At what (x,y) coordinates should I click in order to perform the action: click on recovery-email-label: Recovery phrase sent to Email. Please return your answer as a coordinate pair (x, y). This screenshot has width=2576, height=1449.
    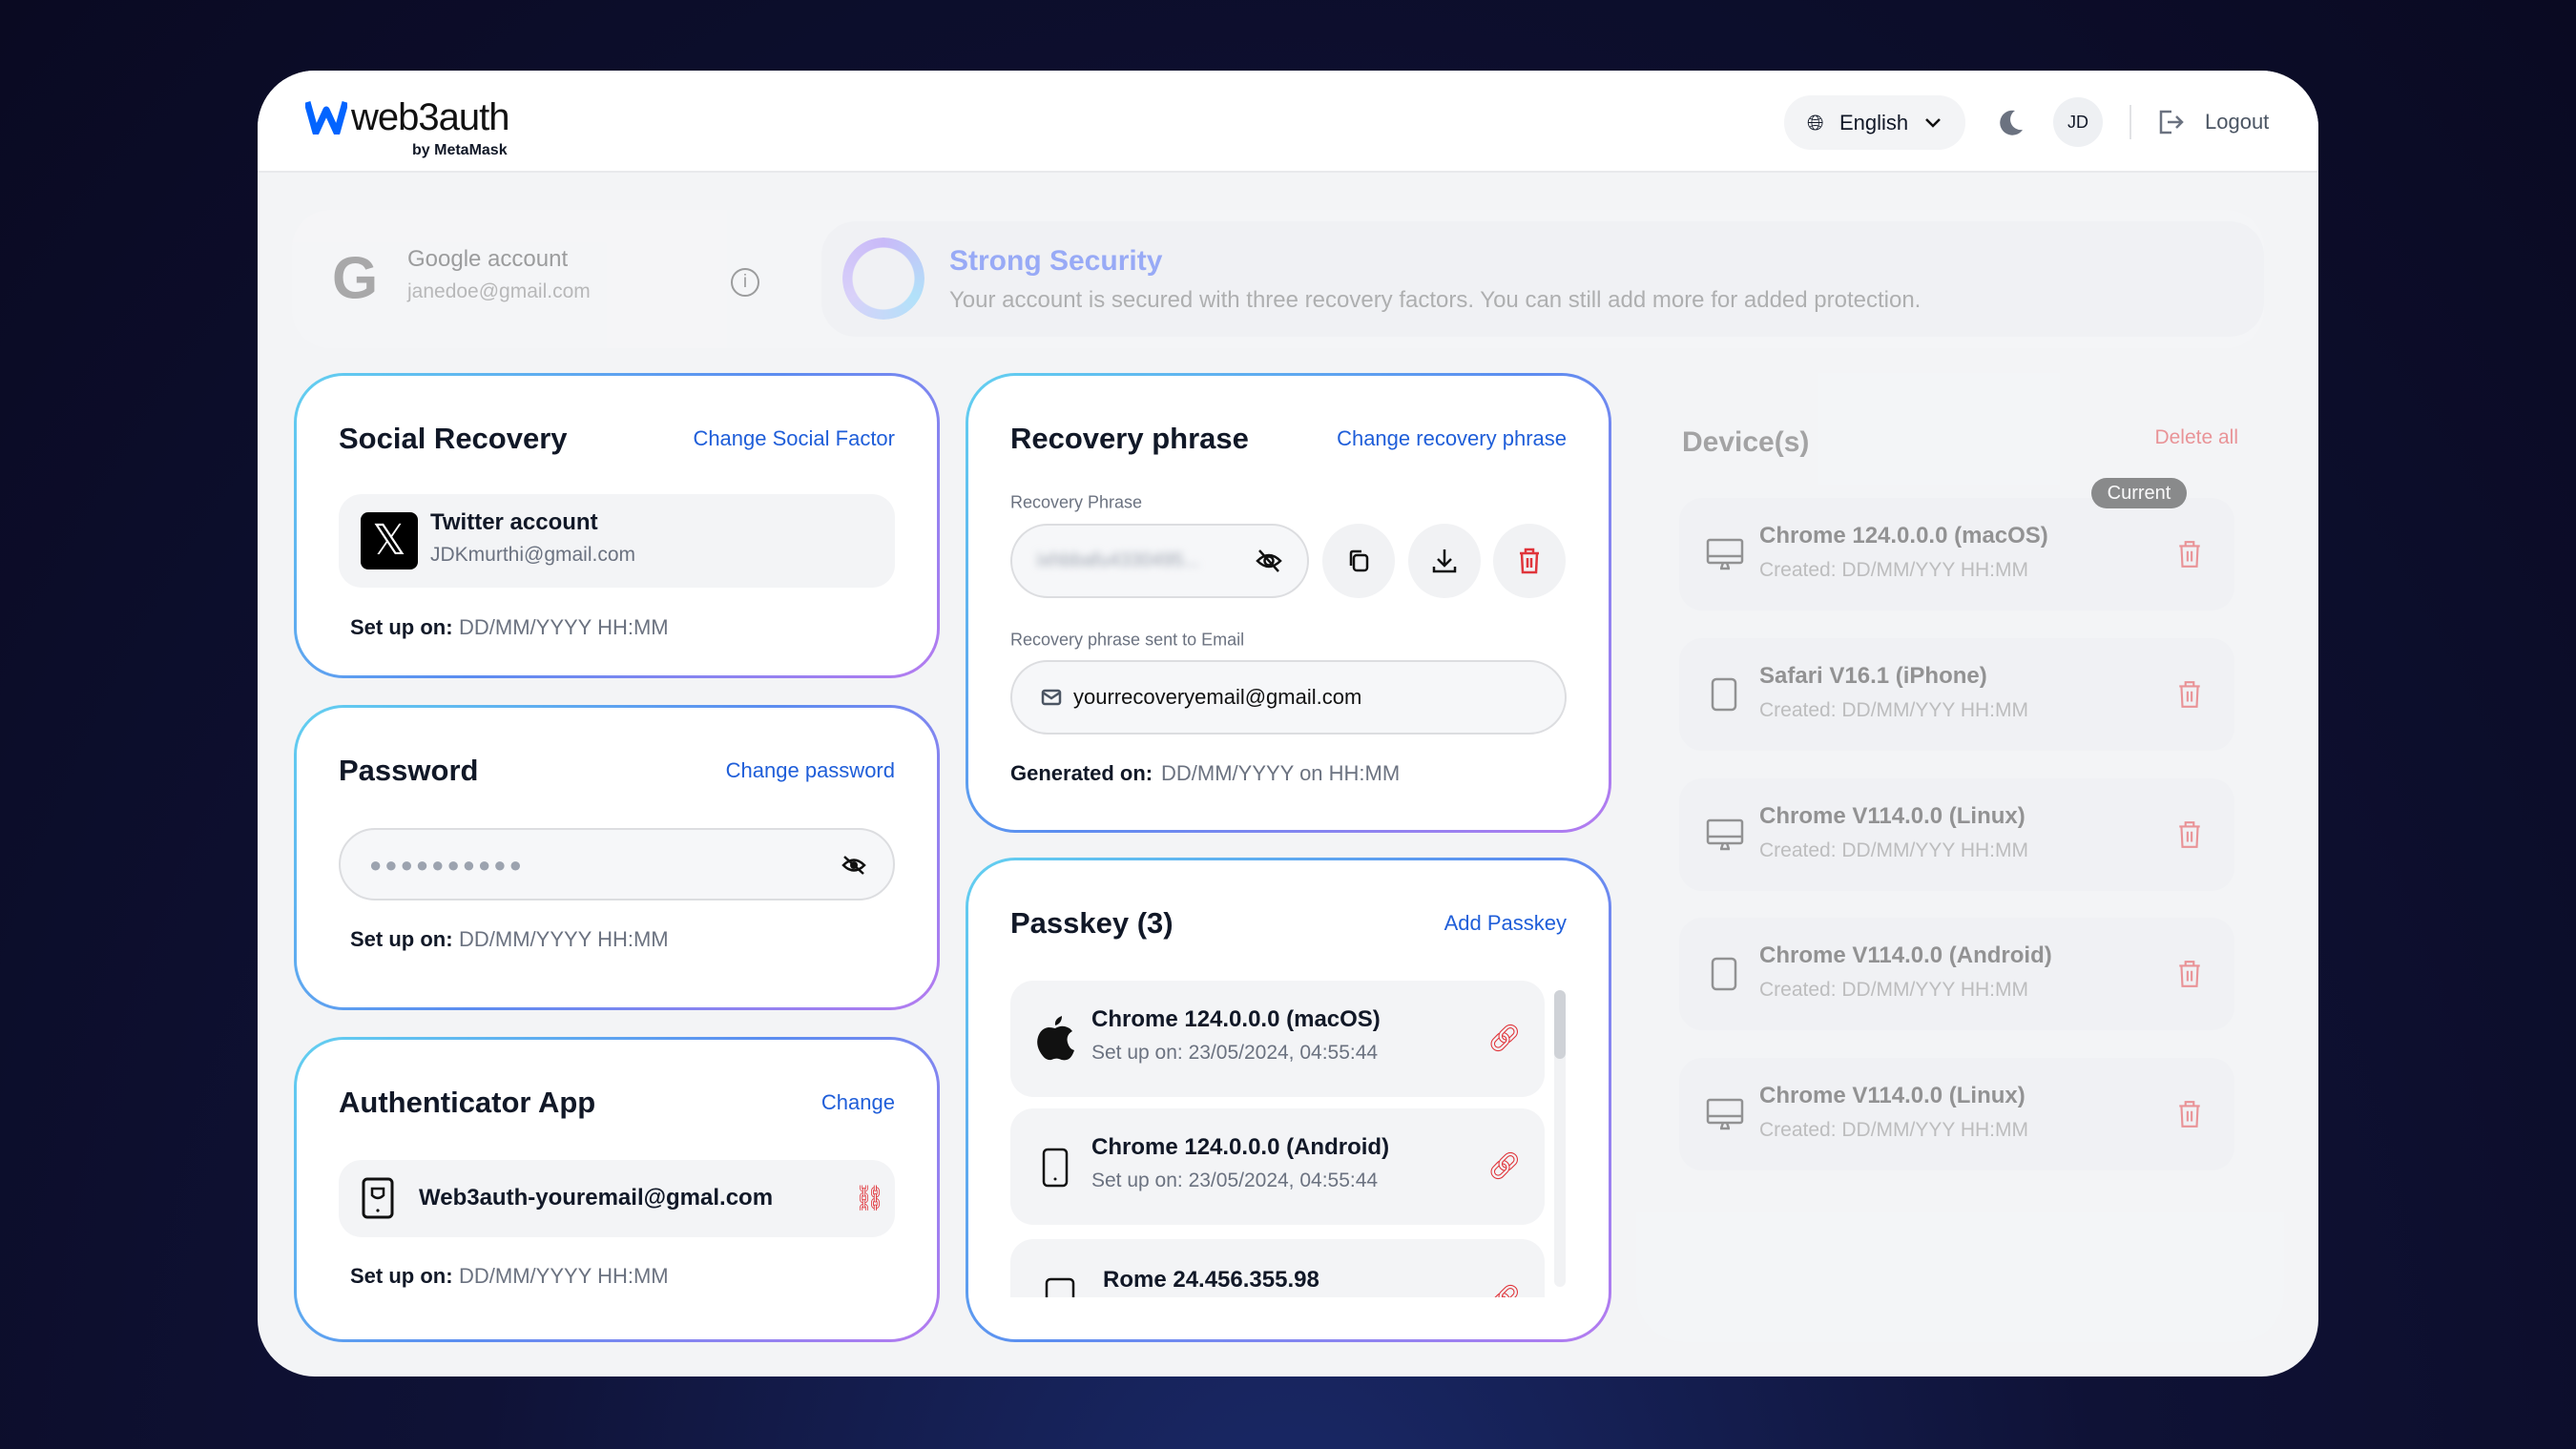
    Looking at the image, I should click on (1127, 640).